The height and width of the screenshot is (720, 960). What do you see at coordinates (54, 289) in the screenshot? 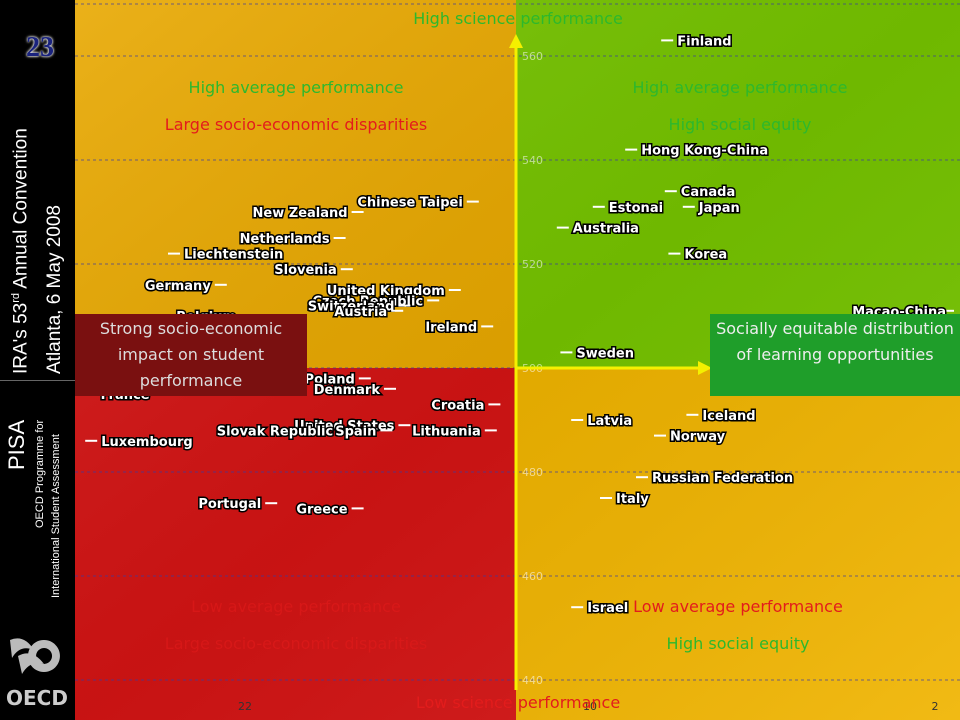
I see `conference-location: Atlanta, 6 May 2008` at bounding box center [54, 289].